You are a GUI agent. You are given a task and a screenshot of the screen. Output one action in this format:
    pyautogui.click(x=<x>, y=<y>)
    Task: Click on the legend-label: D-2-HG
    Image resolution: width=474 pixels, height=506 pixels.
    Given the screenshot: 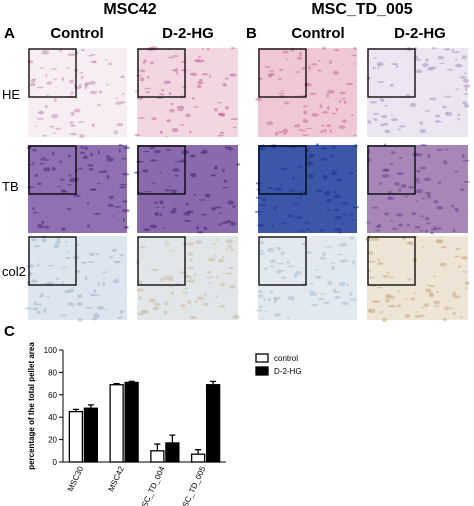 What is the action you would take?
    pyautogui.click(x=288, y=371)
    